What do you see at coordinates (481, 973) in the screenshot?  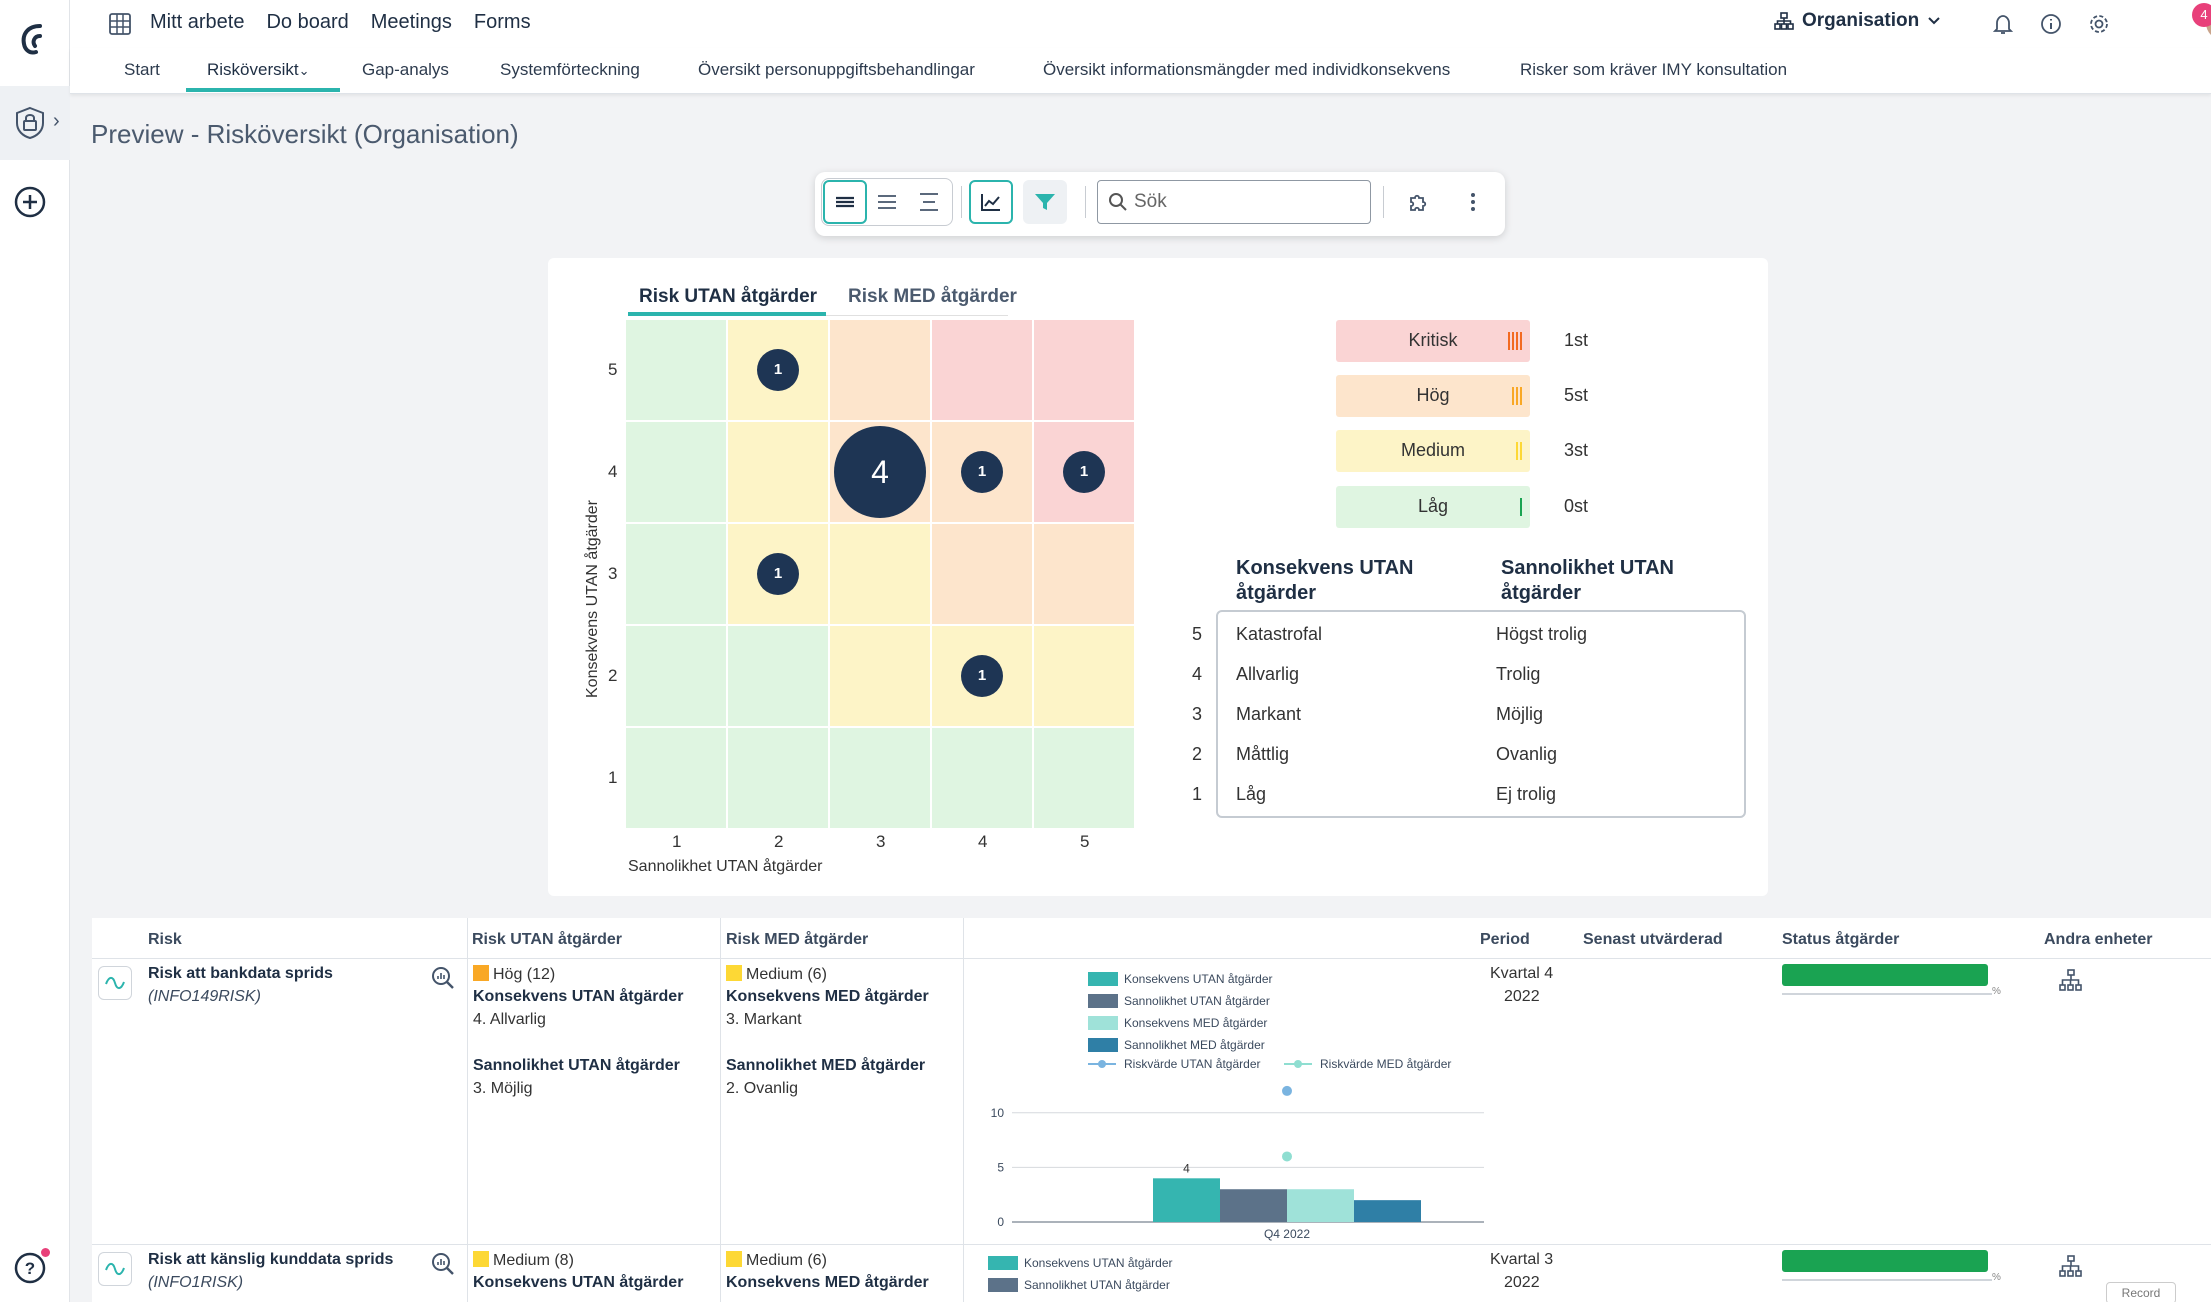 I see `risk-level-utan-swatch` at bounding box center [481, 973].